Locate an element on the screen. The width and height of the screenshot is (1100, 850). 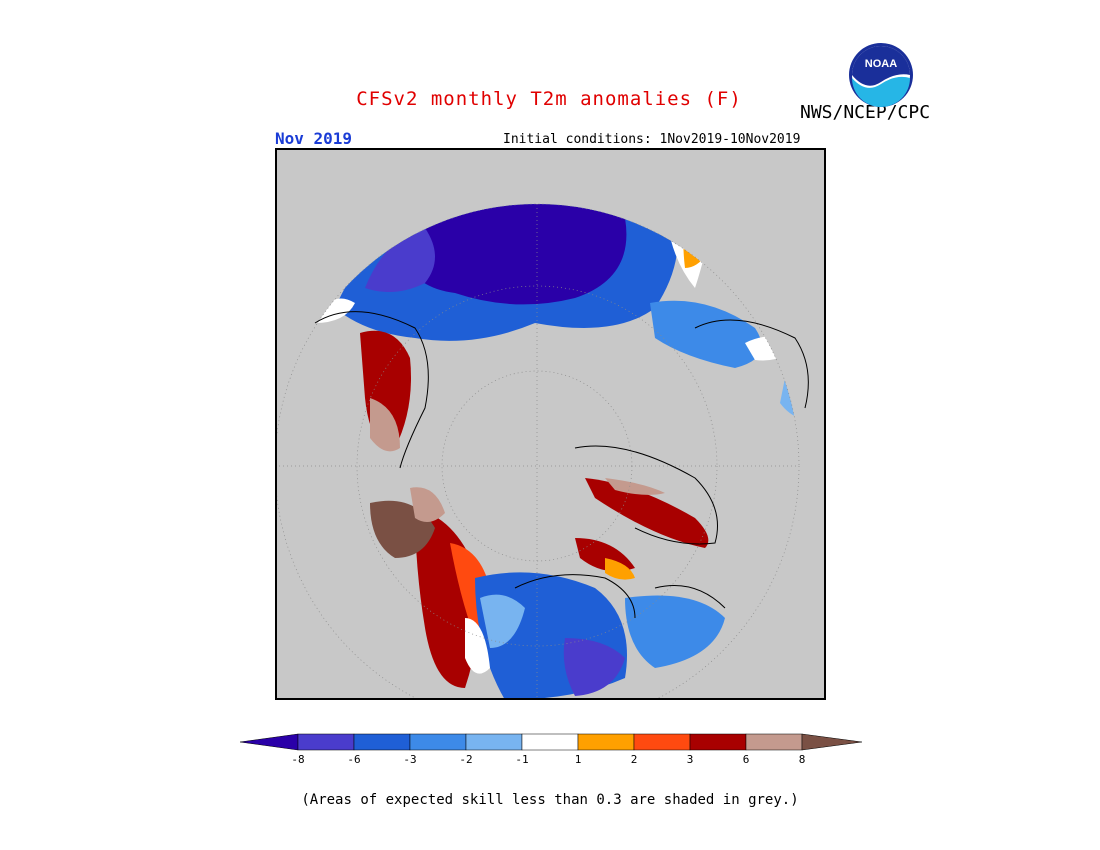
colorbar-tick-label: -1 is located at coordinates (521, 759).